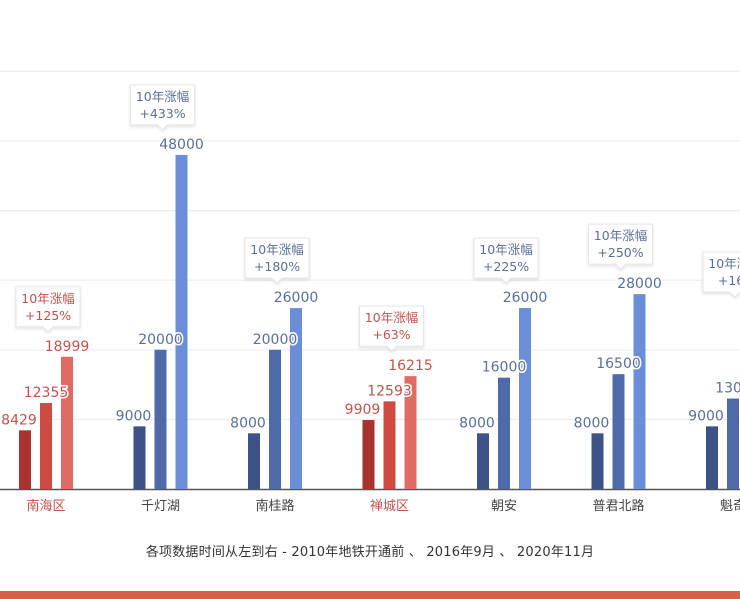 This screenshot has width=740, height=599. Describe the element at coordinates (277, 266) in the screenshot. I see `growth-callout-value: +180%` at that location.